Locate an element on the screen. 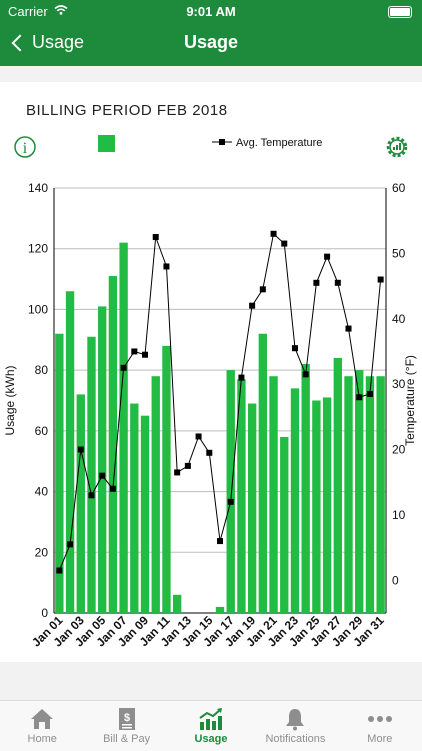 This screenshot has width=422, height=751. status-bar: Carrier 9:01 AM is located at coordinates (211, 12).